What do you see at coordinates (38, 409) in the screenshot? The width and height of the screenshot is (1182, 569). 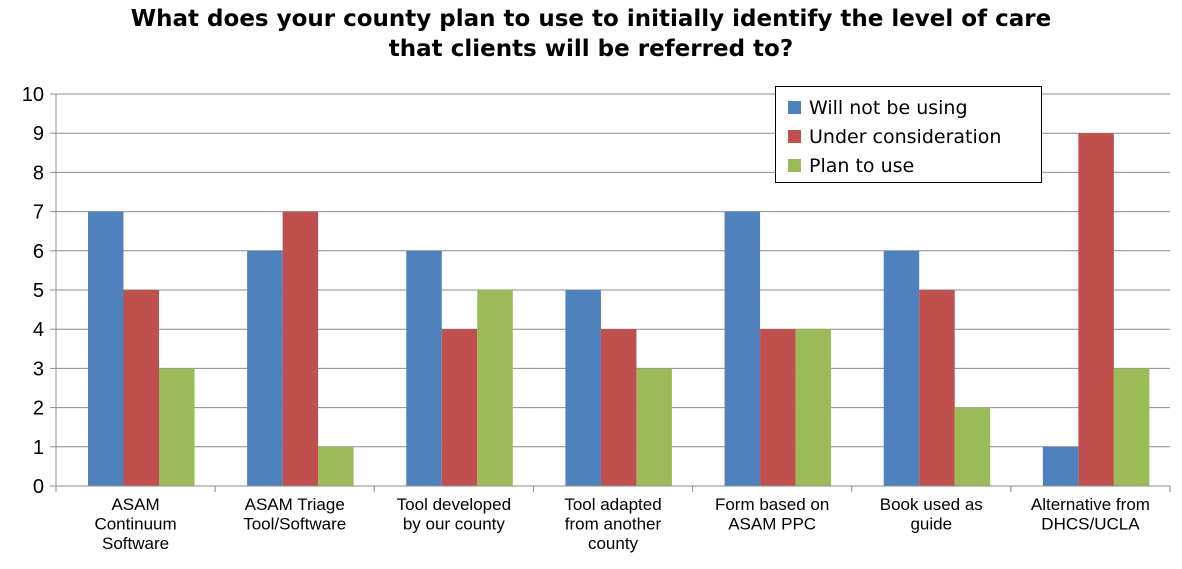 I see `y-tick-label: 2` at bounding box center [38, 409].